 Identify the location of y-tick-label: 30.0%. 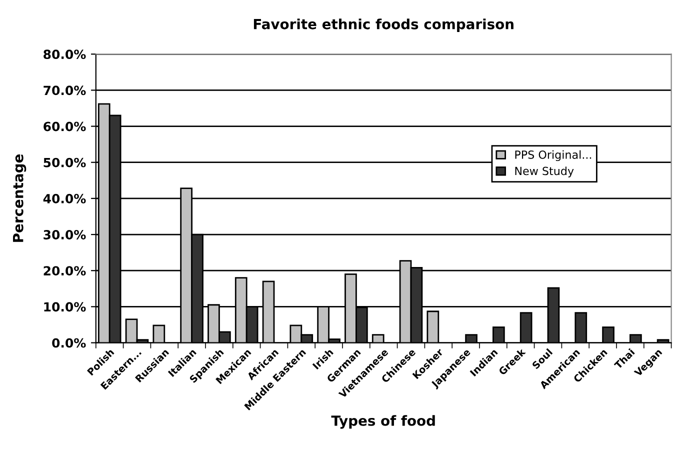
(65, 235).